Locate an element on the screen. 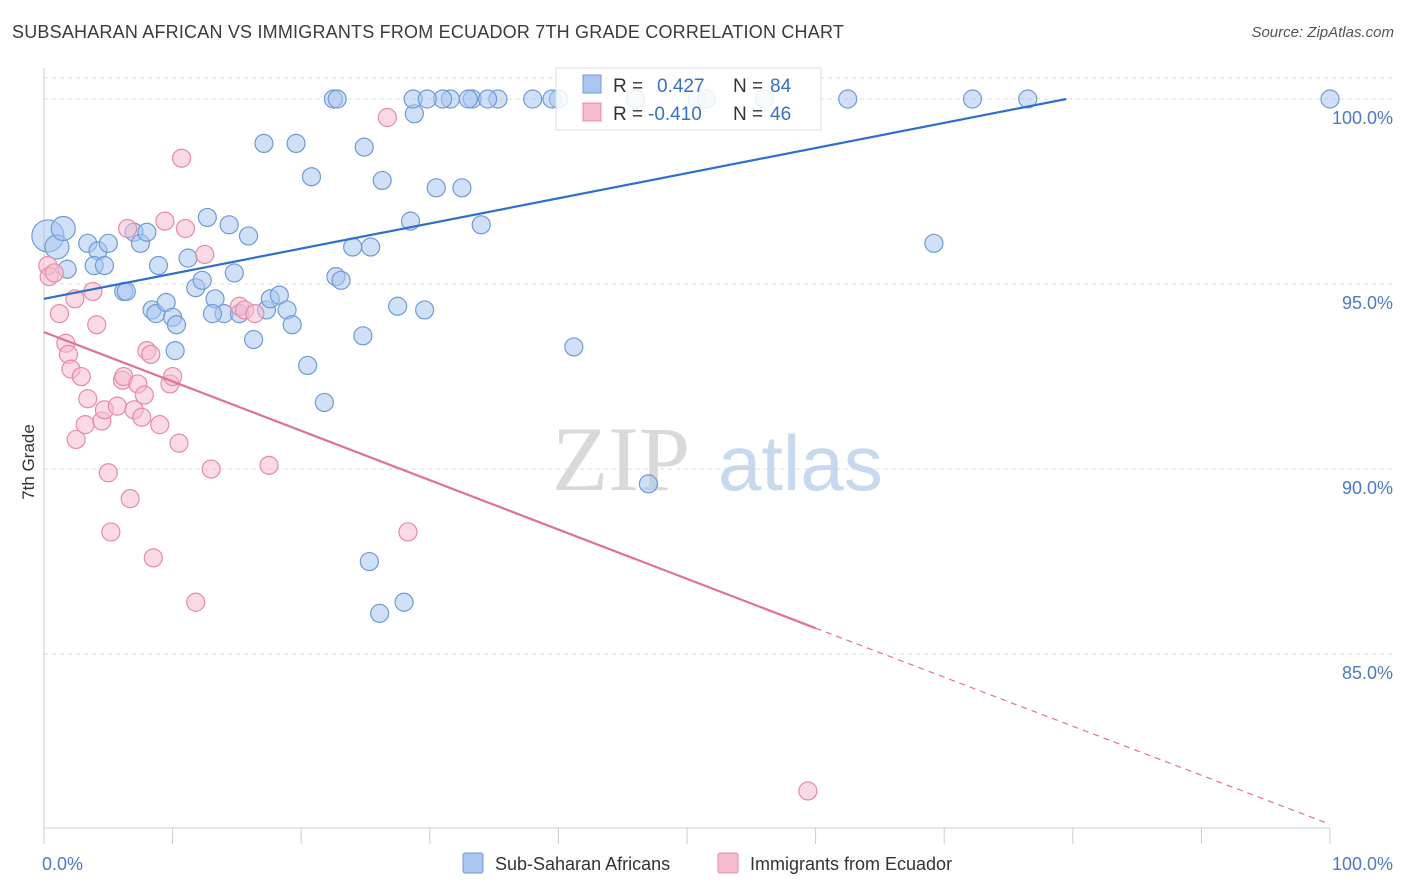 This screenshot has width=1406, height=892. stats-r-label-2: R = is located at coordinates (628, 114).